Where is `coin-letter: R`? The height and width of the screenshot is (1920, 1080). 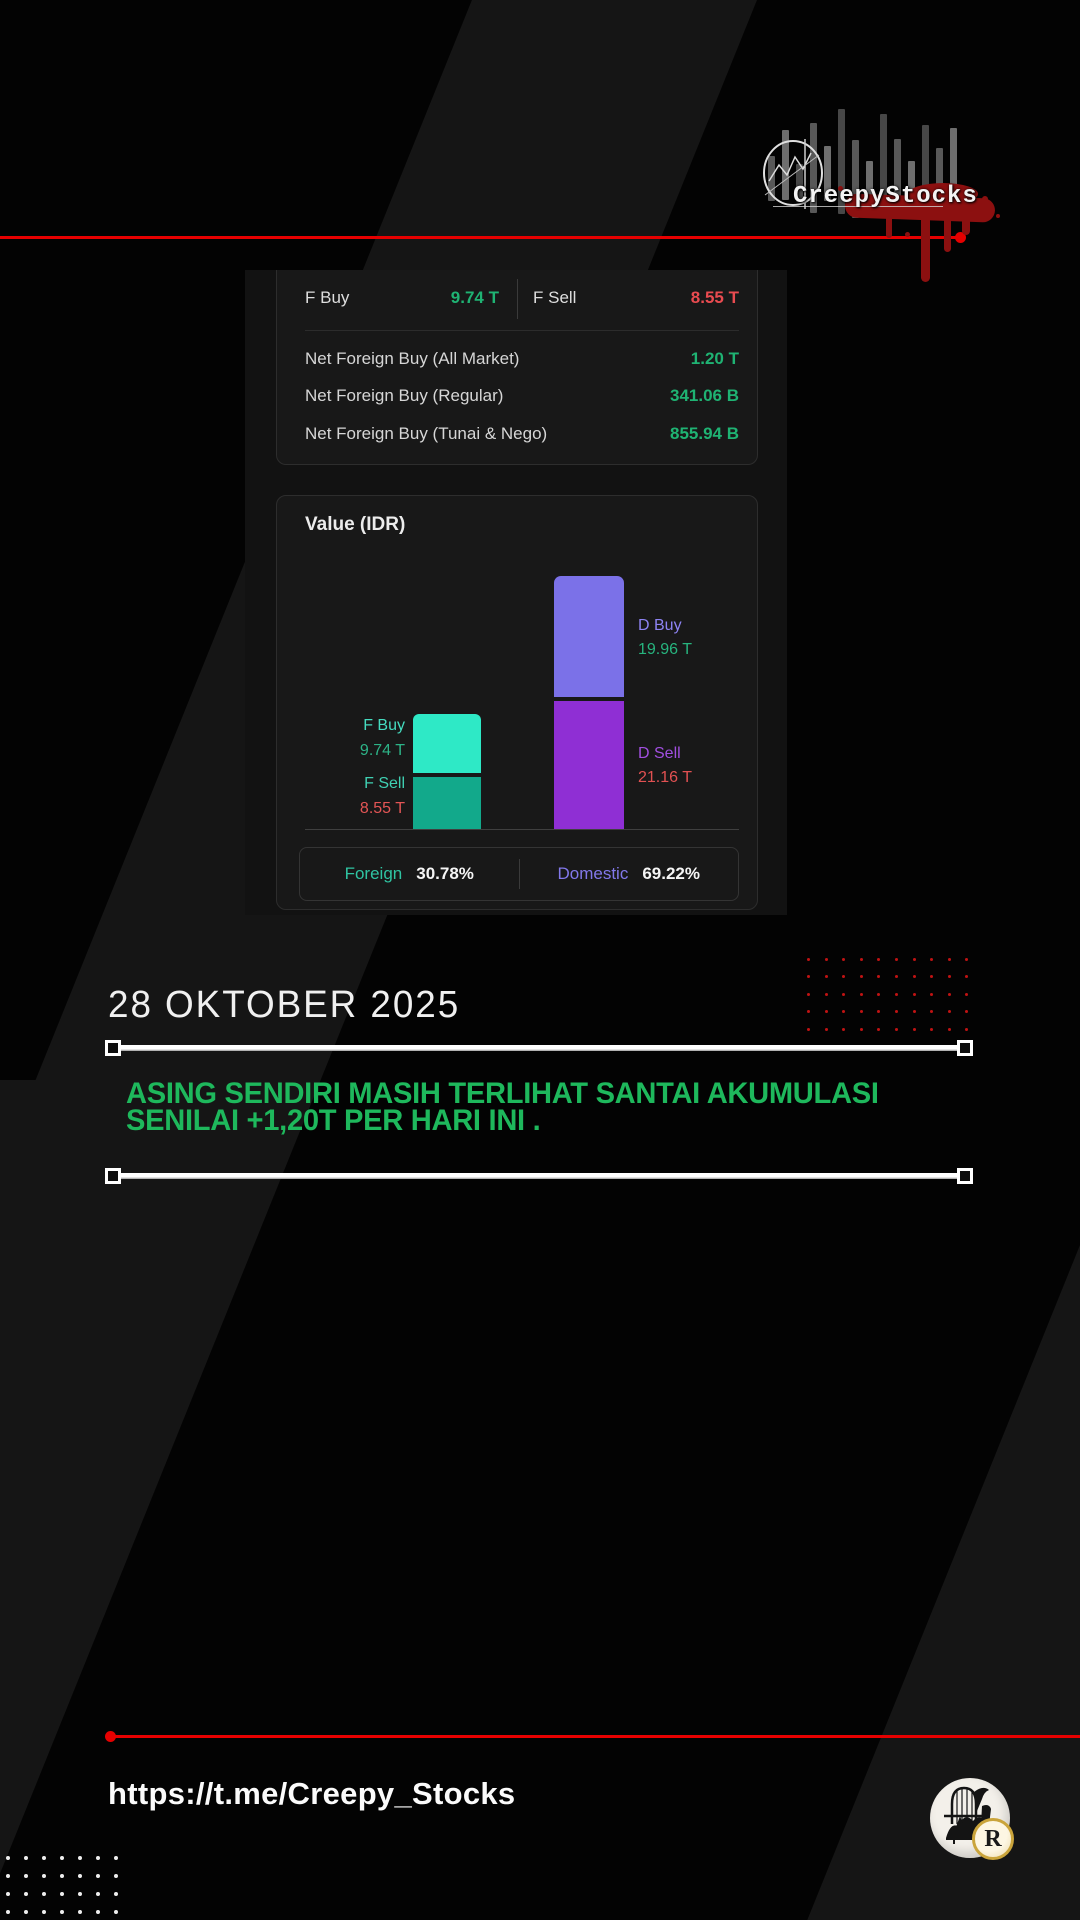
coin-letter: R is located at coordinates (993, 1838).